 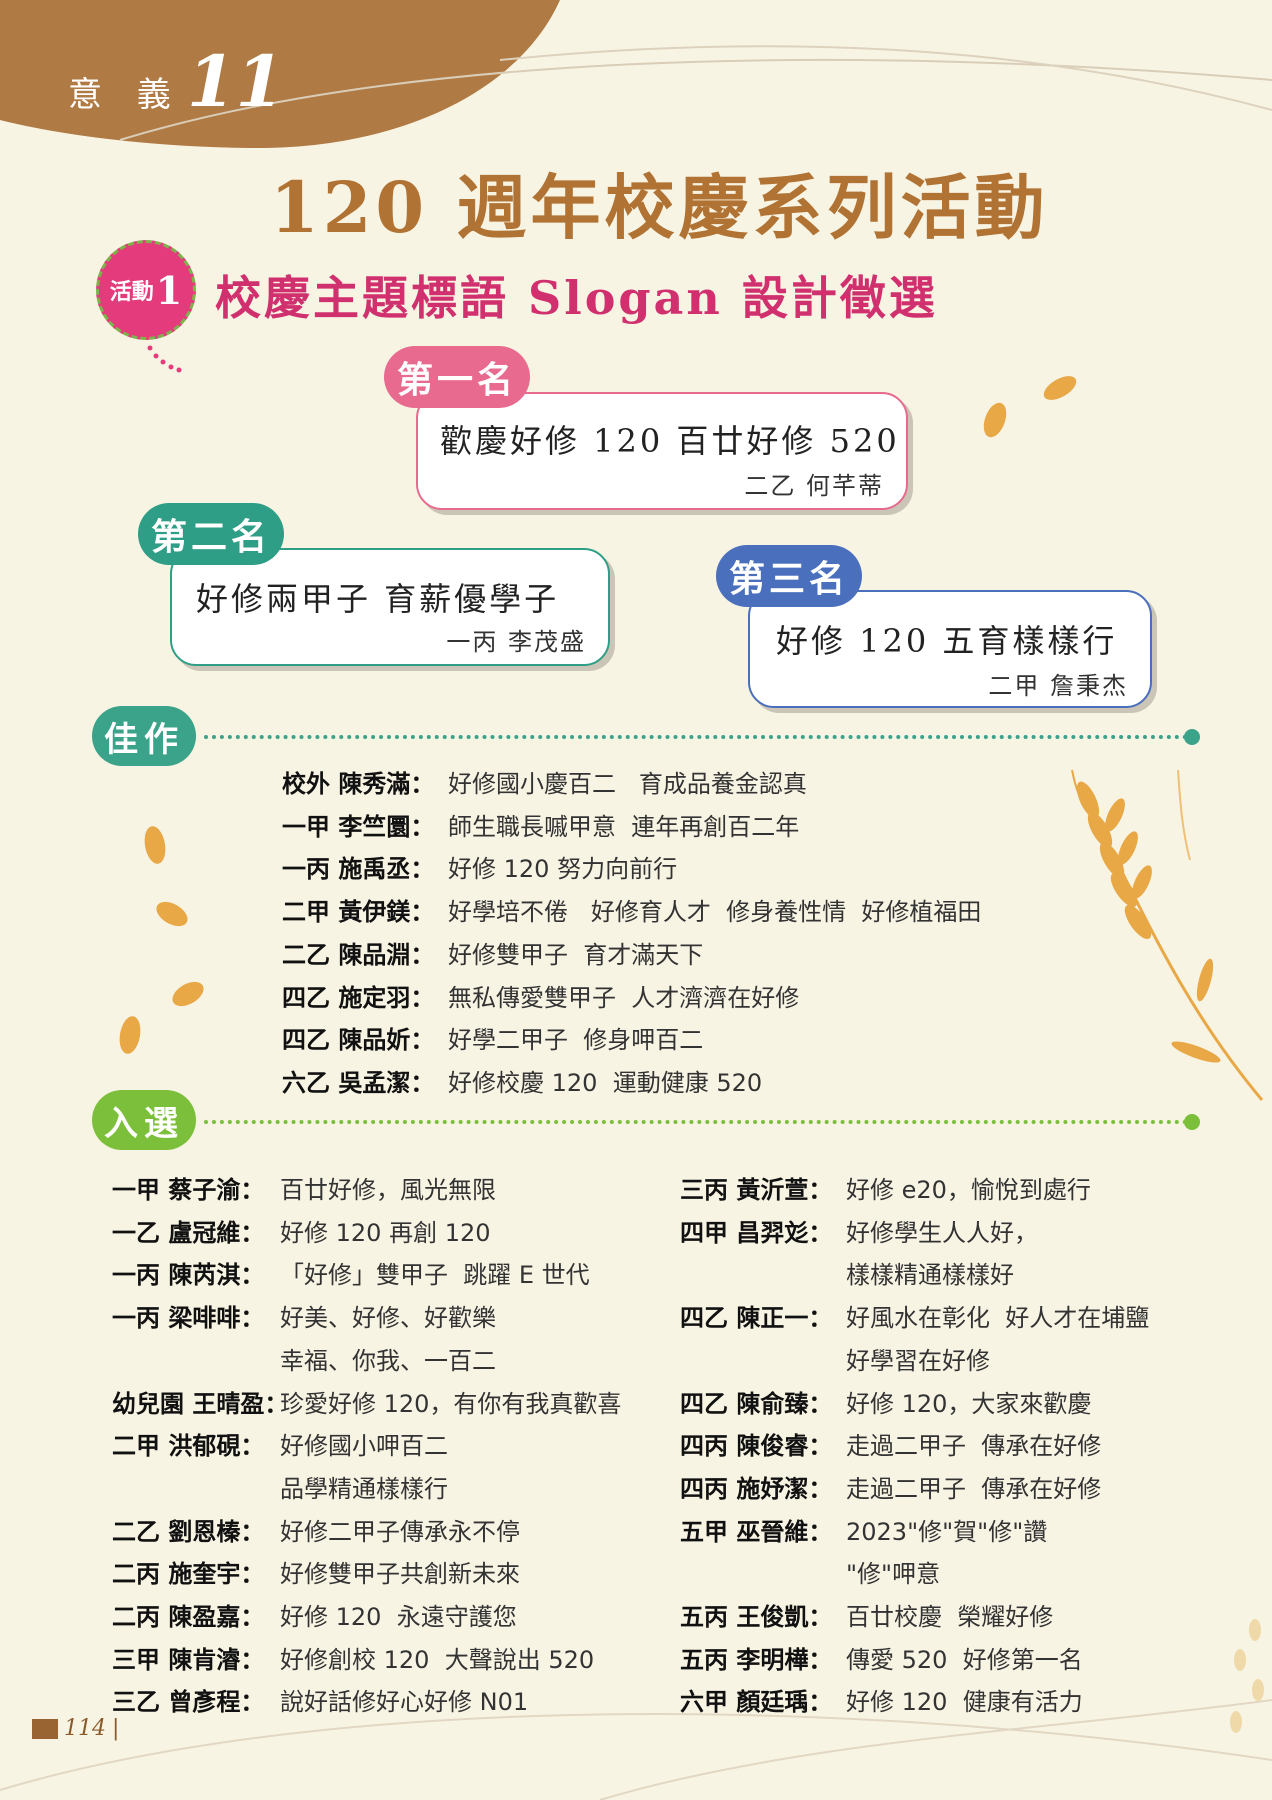 I want to click on entry-author: 一甲 蔡子渝：, so click(x=188, y=1190).